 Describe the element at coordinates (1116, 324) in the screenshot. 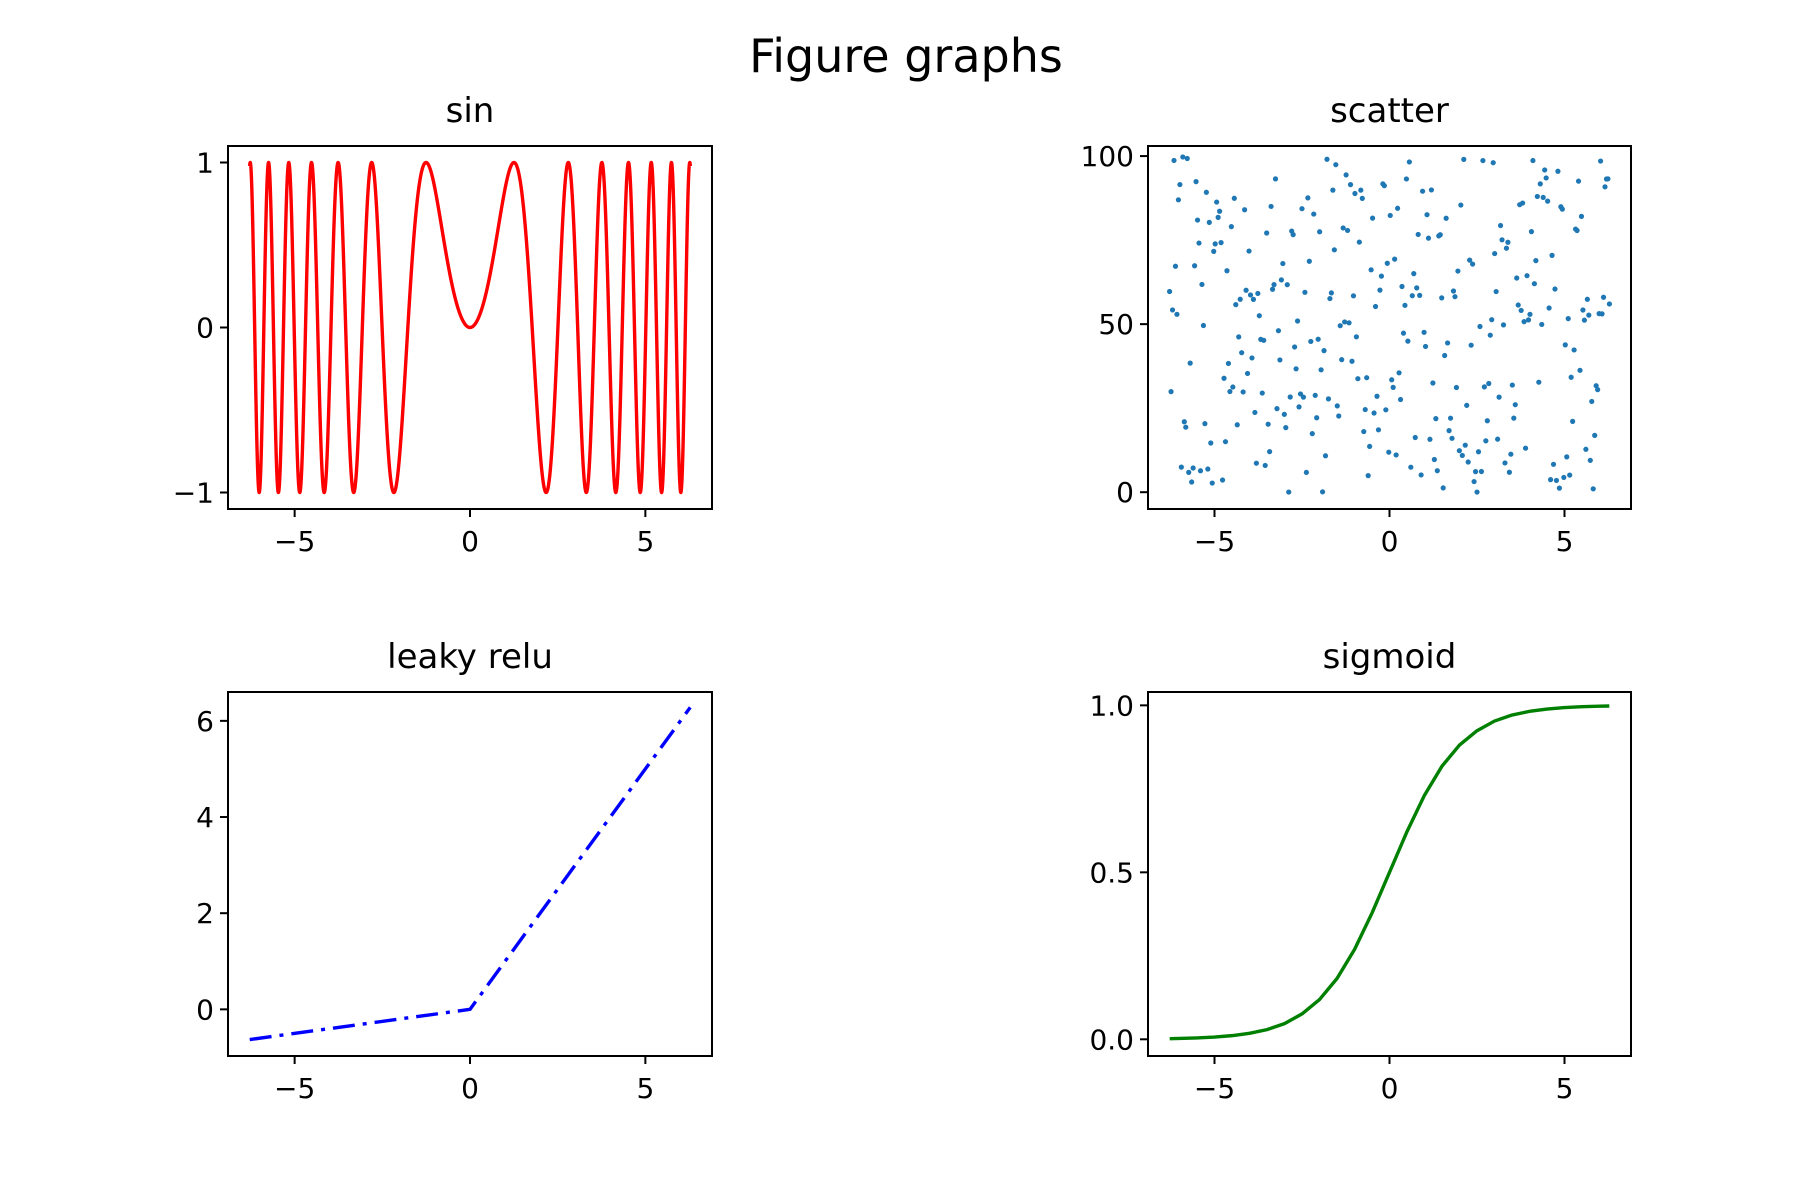

I see `y-tick-label: 50` at that location.